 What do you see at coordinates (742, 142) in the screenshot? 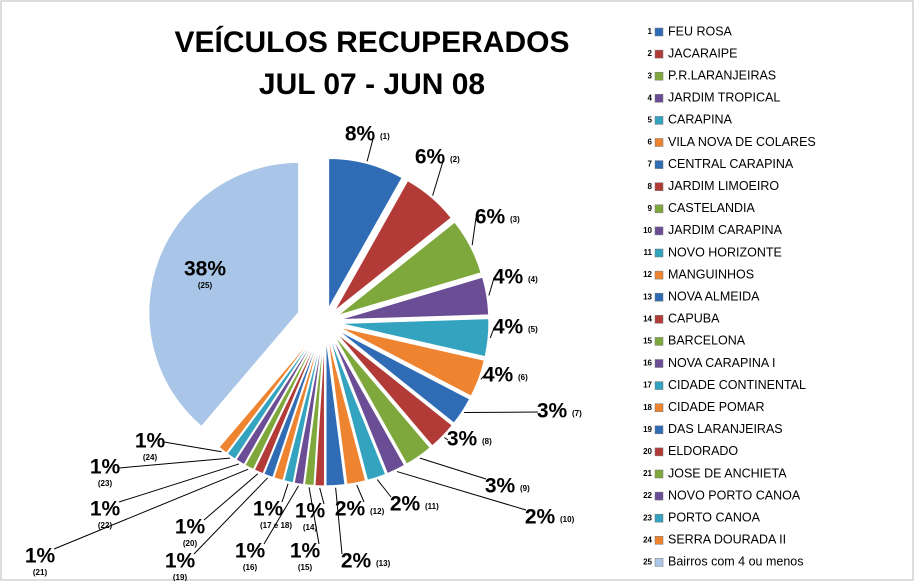
I see `legend-label: VILA NOVA DE COLARES` at bounding box center [742, 142].